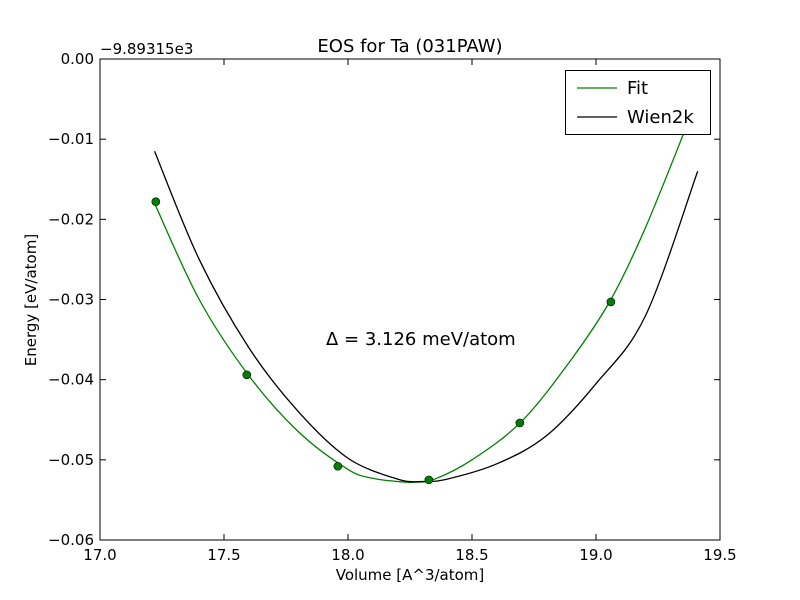 This screenshot has width=800, height=600. Describe the element at coordinates (471, 555) in the screenshot. I see `x-tick-label: 18.5` at that location.